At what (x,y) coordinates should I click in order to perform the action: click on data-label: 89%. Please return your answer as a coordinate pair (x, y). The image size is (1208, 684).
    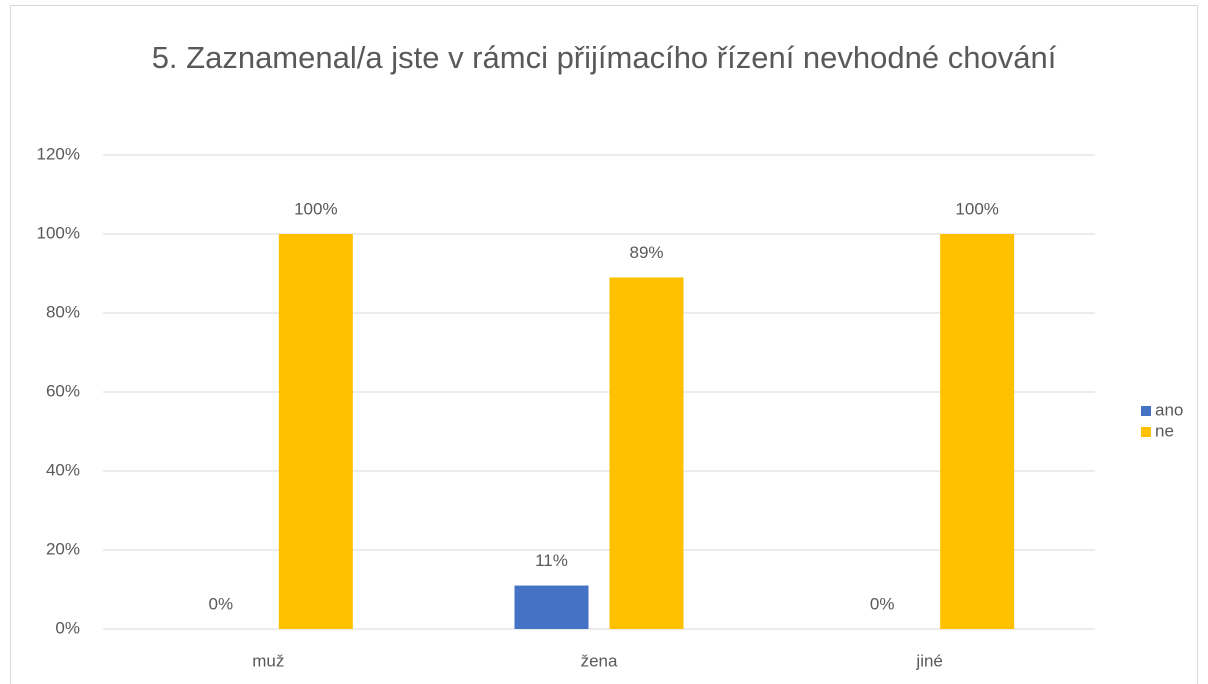
    Looking at the image, I should click on (646, 252).